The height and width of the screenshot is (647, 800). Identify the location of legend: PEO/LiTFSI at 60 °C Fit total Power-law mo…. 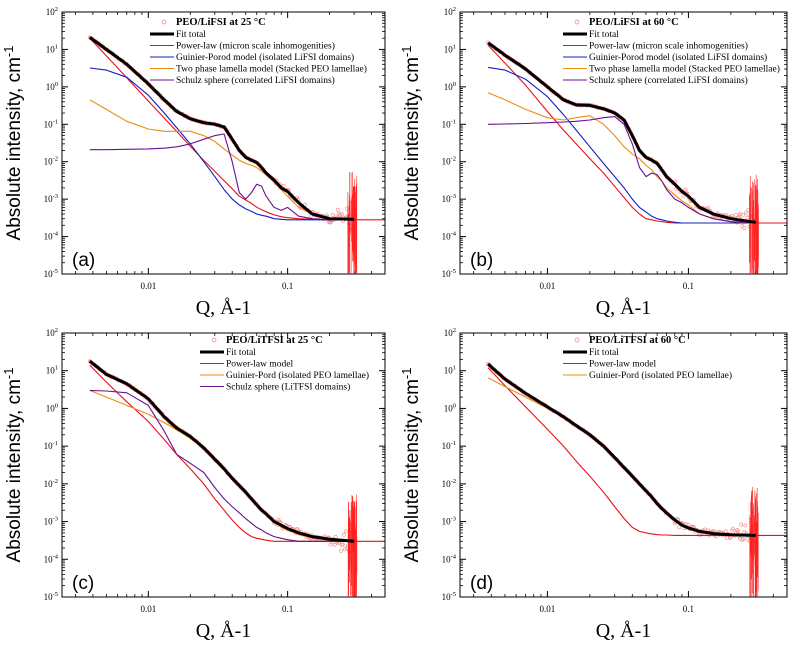
(647, 358).